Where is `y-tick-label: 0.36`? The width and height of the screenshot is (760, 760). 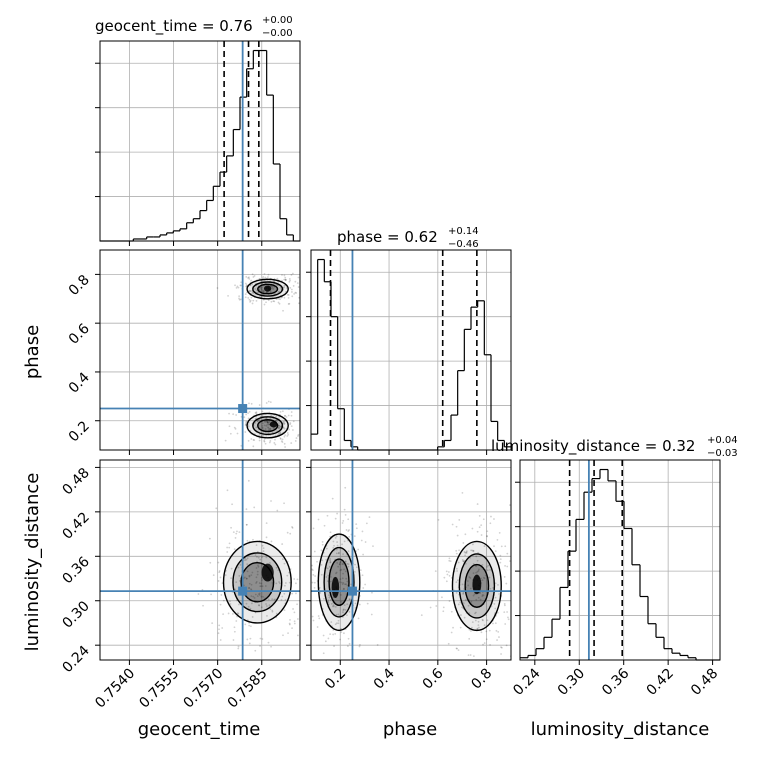 y-tick-label: 0.36 is located at coordinates (75, 570).